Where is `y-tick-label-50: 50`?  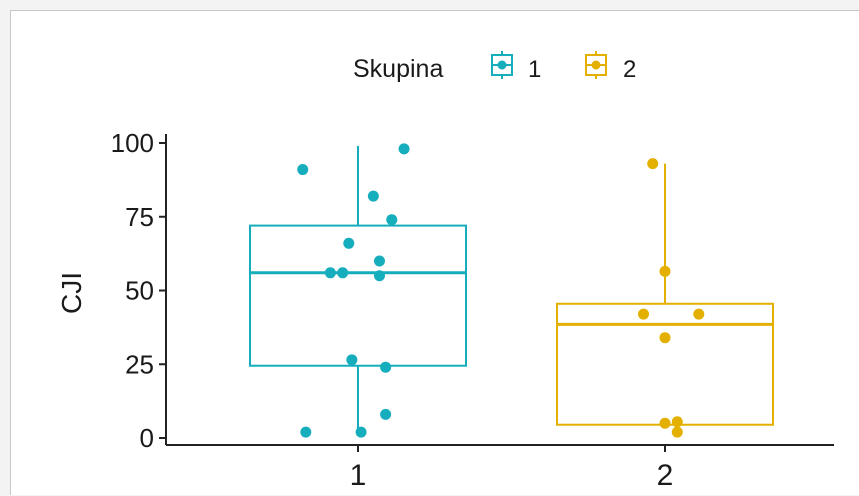 y-tick-label-50: 50 is located at coordinates (139, 291).